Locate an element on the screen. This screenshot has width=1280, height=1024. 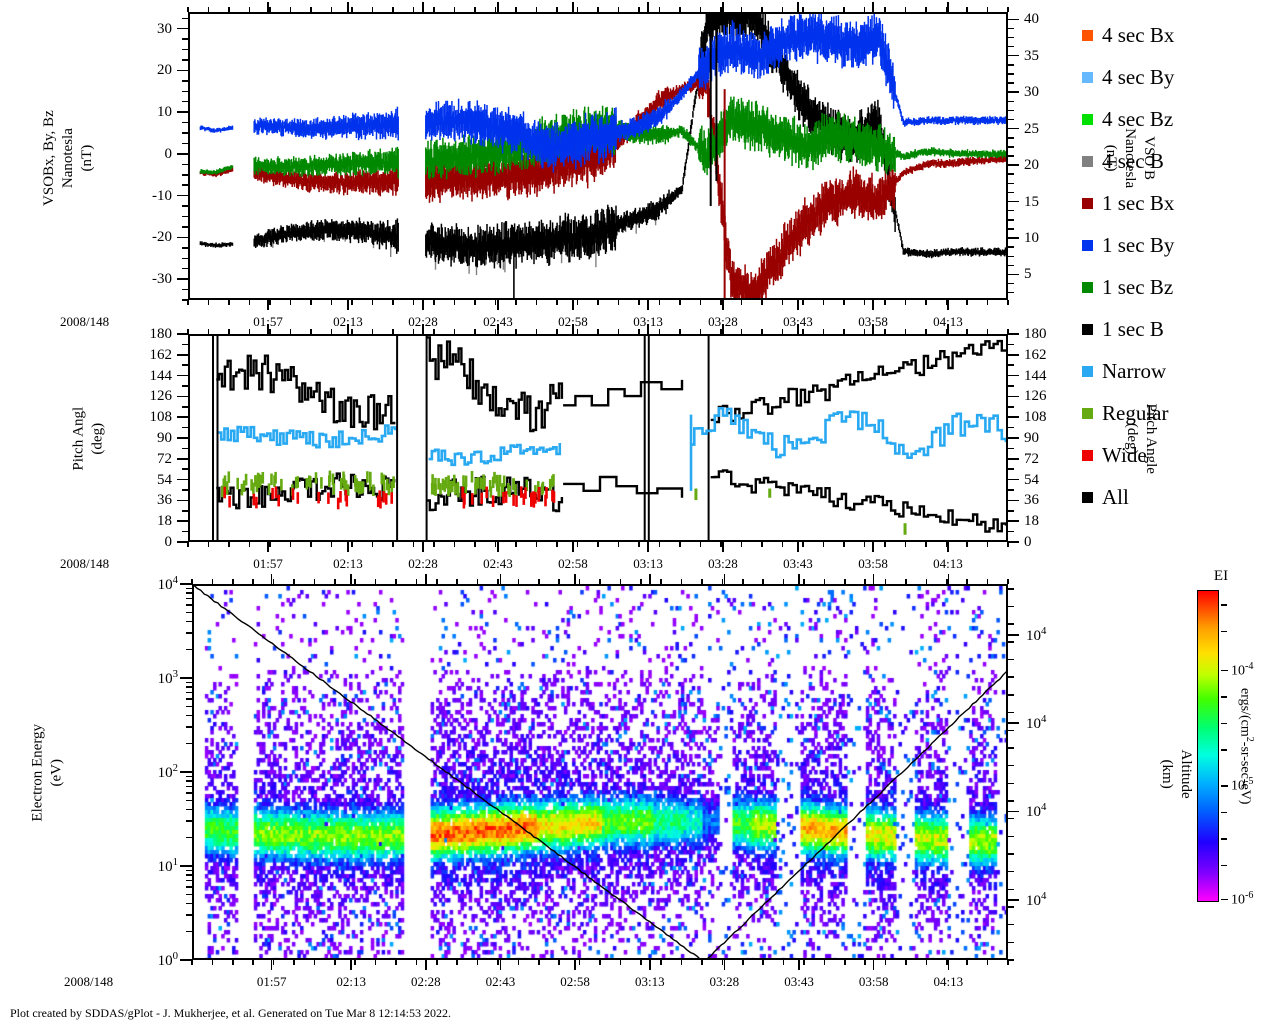
legend-item-4-sec-b: 4 sec B is located at coordinates (1177, 161).